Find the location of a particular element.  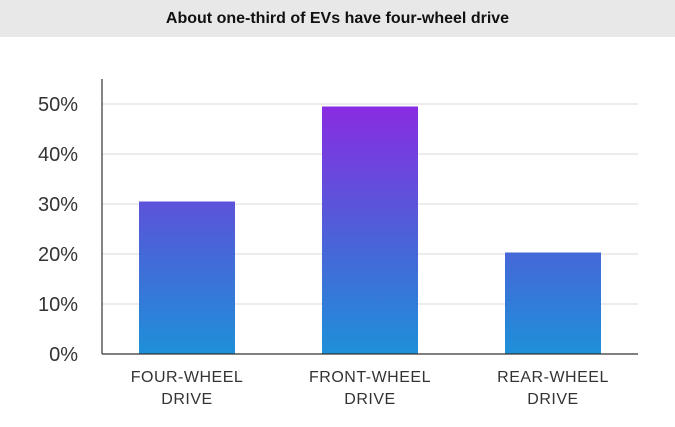

y-tick-label: 0% is located at coordinates (63, 355).